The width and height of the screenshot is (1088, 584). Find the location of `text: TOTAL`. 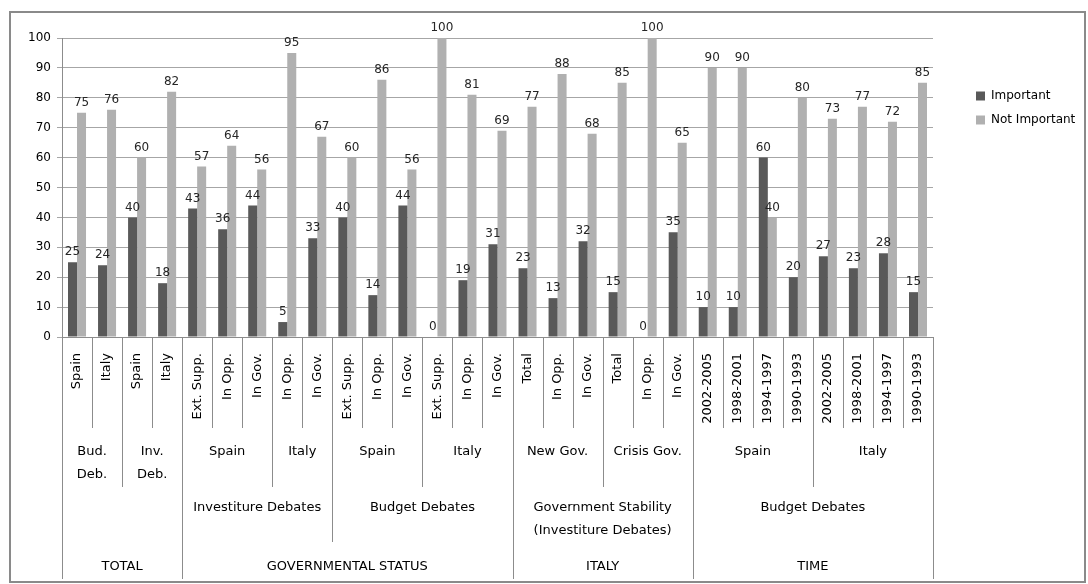

text: TOTAL is located at coordinates (122, 566).